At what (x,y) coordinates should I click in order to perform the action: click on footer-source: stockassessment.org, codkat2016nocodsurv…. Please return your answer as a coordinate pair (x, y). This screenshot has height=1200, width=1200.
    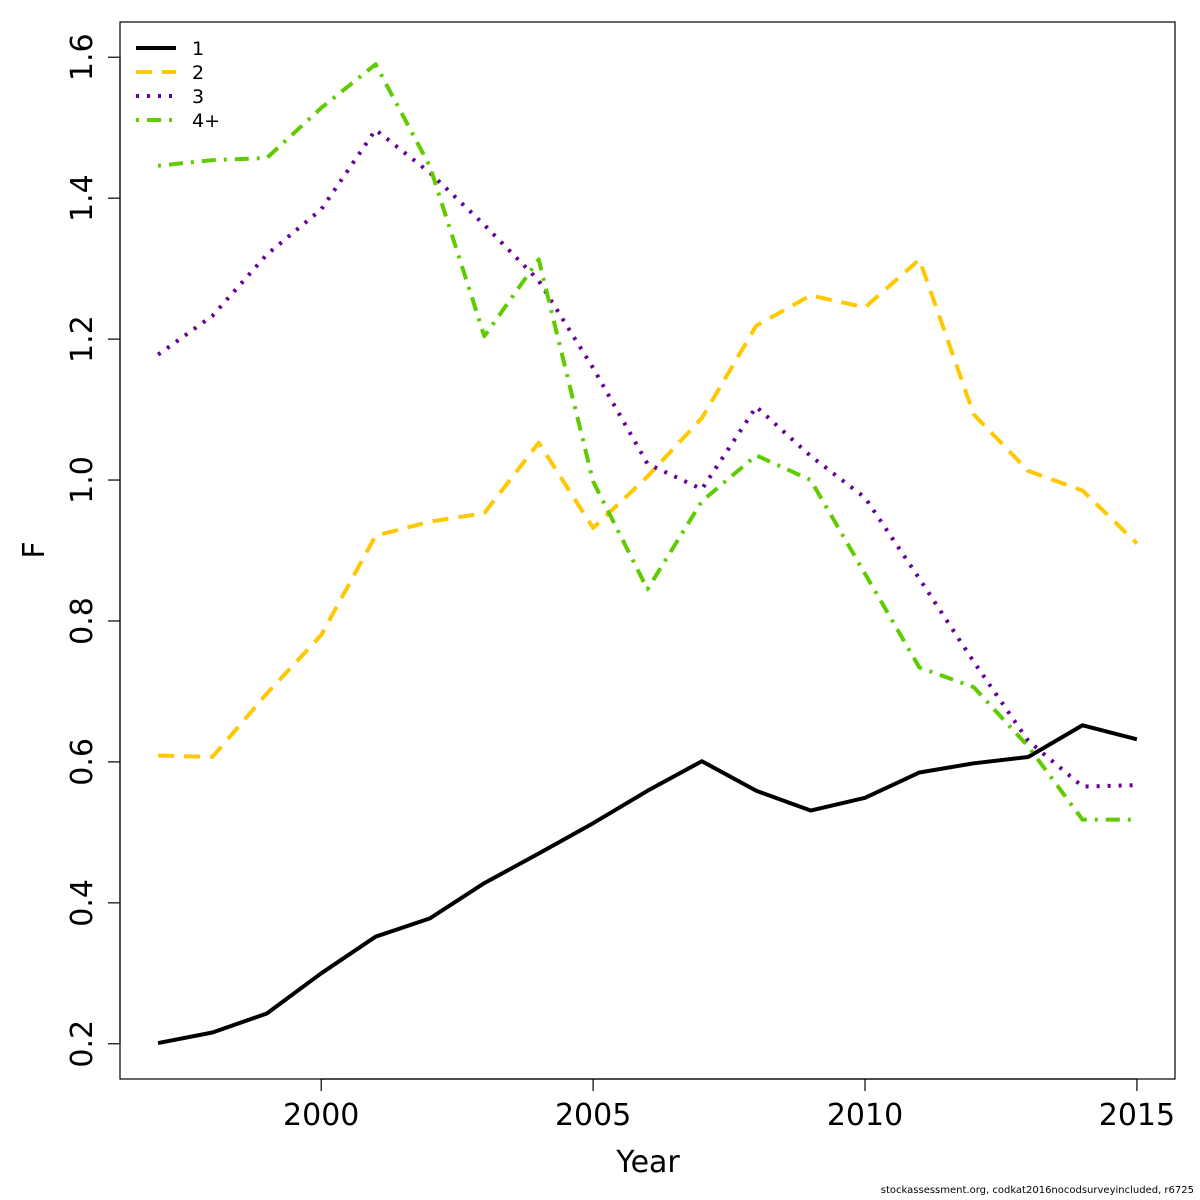
    Looking at the image, I should click on (1037, 1190).